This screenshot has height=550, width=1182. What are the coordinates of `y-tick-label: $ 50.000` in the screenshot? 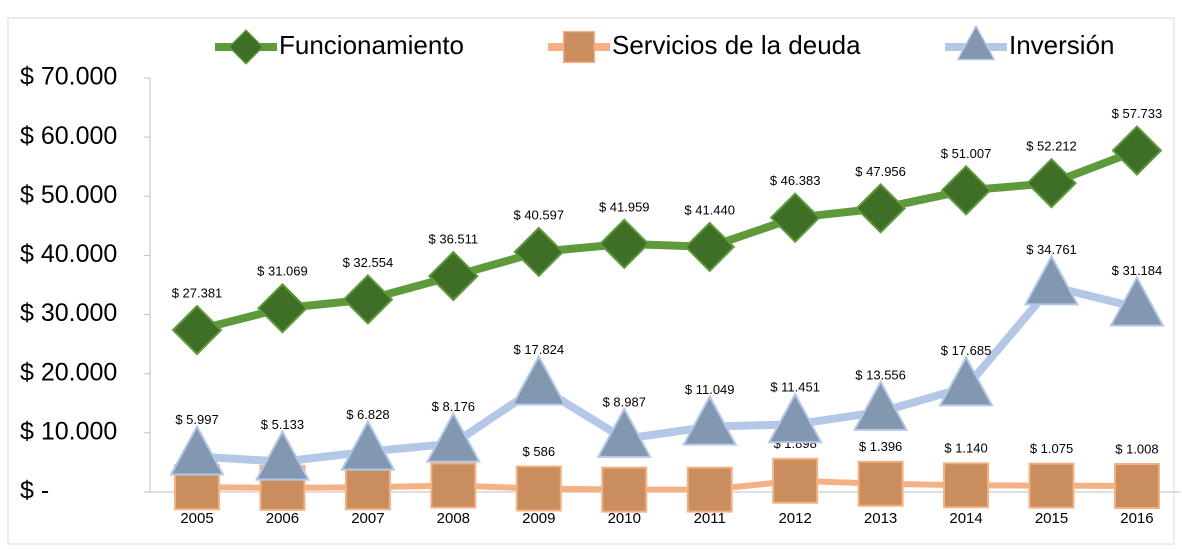 It's located at (68, 195).